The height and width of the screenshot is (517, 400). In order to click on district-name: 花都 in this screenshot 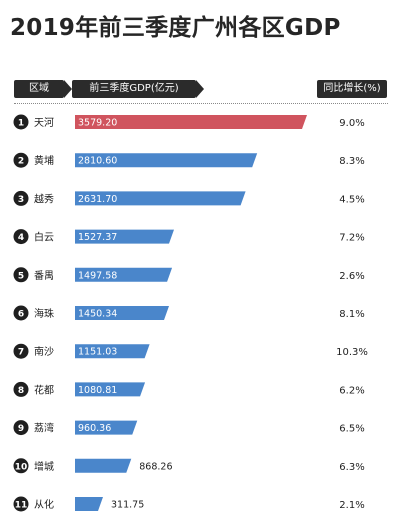, I will do `click(44, 389)`.